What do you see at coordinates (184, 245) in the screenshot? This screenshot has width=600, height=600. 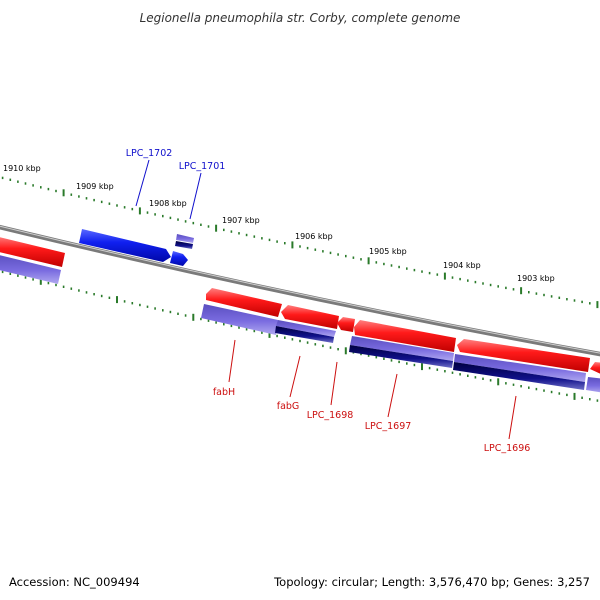 I see `gene-lpc1701-cds-dark` at bounding box center [184, 245].